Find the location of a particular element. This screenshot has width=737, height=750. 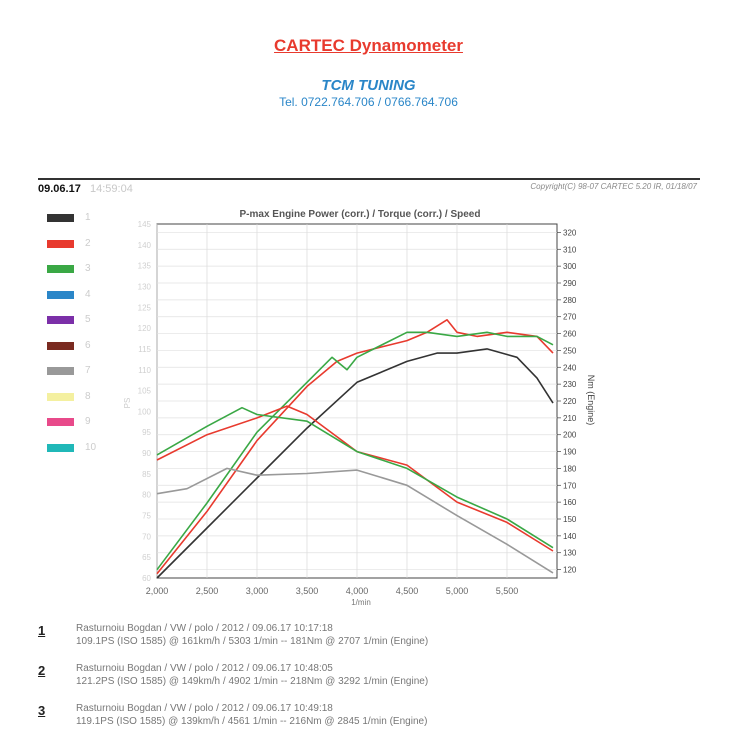

run-index: 2 is located at coordinates (42, 670).